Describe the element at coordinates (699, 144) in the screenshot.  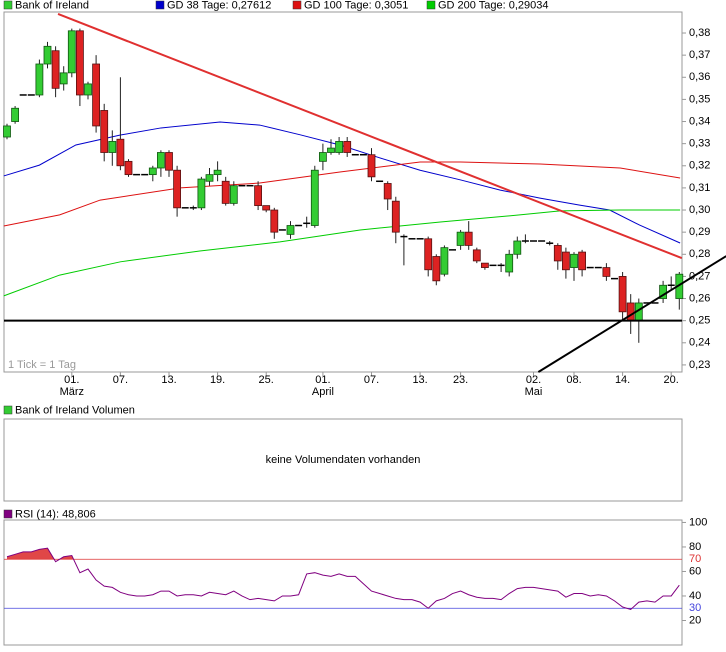
I see `y-tick-label: 0,33` at that location.